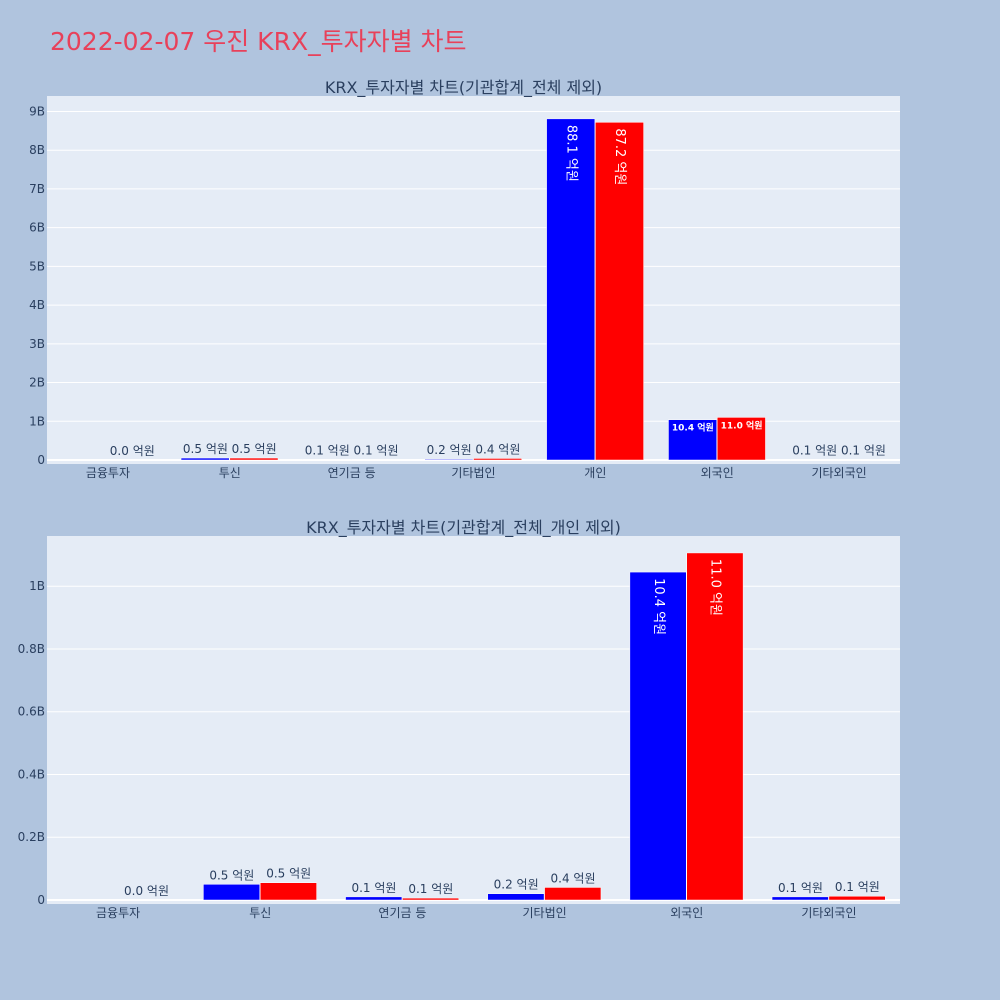 The image size is (1000, 1000). What do you see at coordinates (37, 383) in the screenshot?
I see `chart1-ytick-label: 2B` at bounding box center [37, 383].